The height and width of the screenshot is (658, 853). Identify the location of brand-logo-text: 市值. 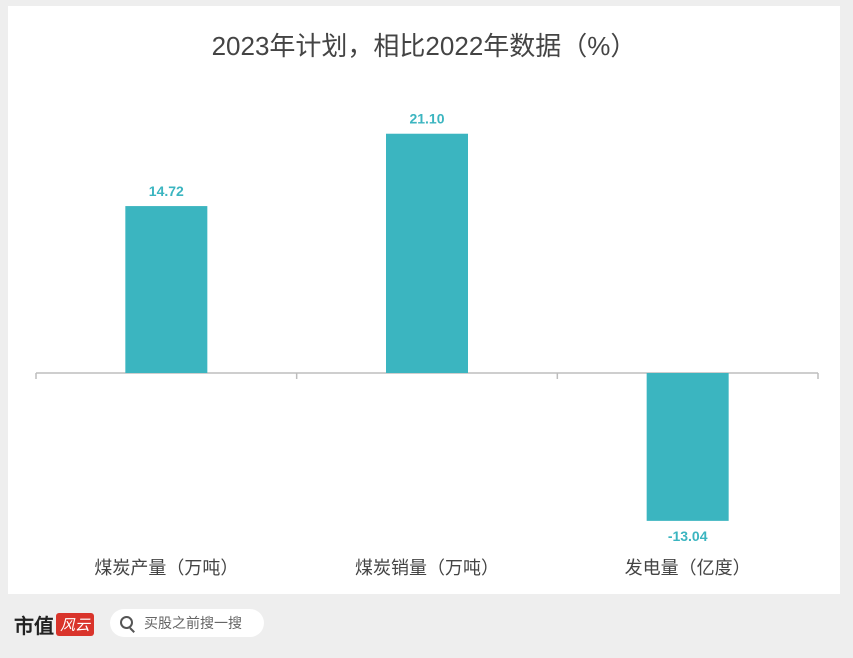
(34, 625).